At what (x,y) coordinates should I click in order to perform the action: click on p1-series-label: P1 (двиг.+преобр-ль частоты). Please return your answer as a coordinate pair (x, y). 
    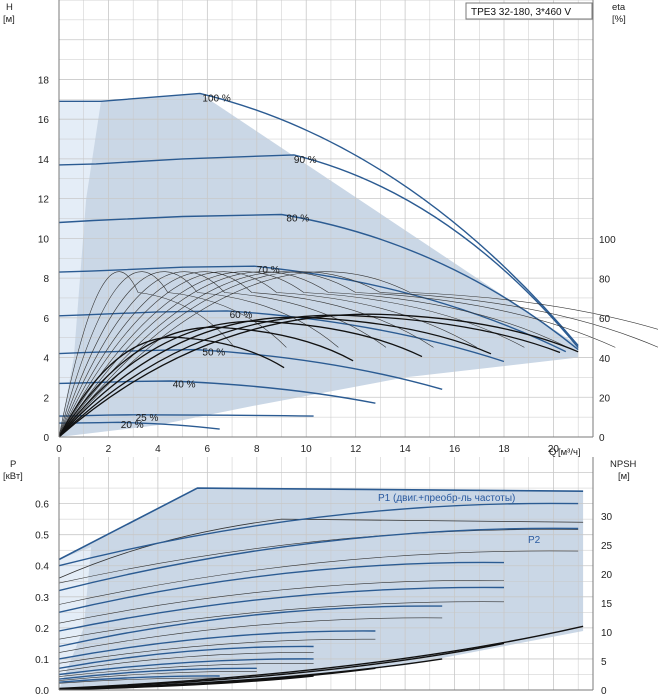
    Looking at the image, I should click on (446, 498).